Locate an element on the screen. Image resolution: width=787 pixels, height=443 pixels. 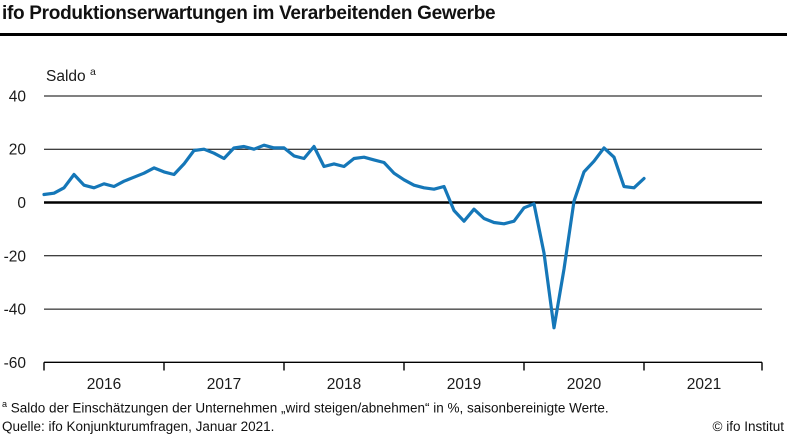
x-axis-label-2019: 2019 is located at coordinates (464, 384).